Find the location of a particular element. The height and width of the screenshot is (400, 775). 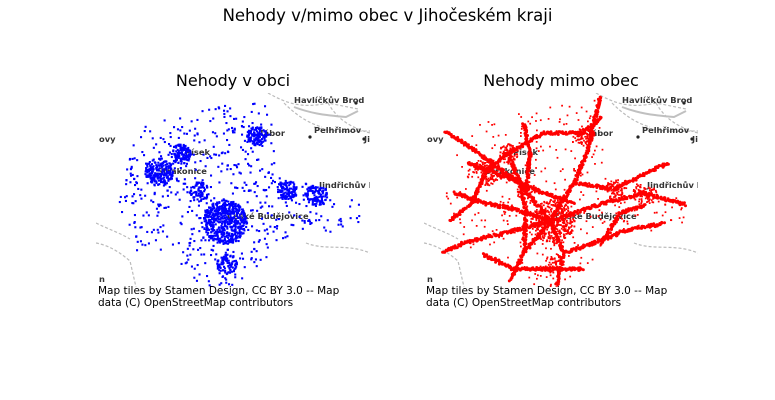

town-jihlava: Jih is located at coordinates (694, 139).